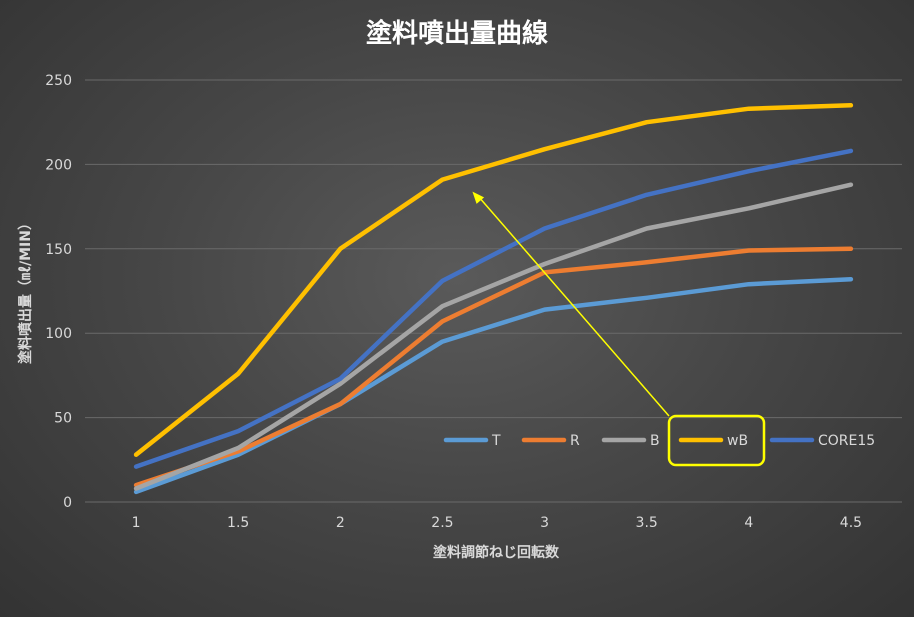  What do you see at coordinates (58, 334) in the screenshot?
I see `y-tick-label: 100` at bounding box center [58, 334].